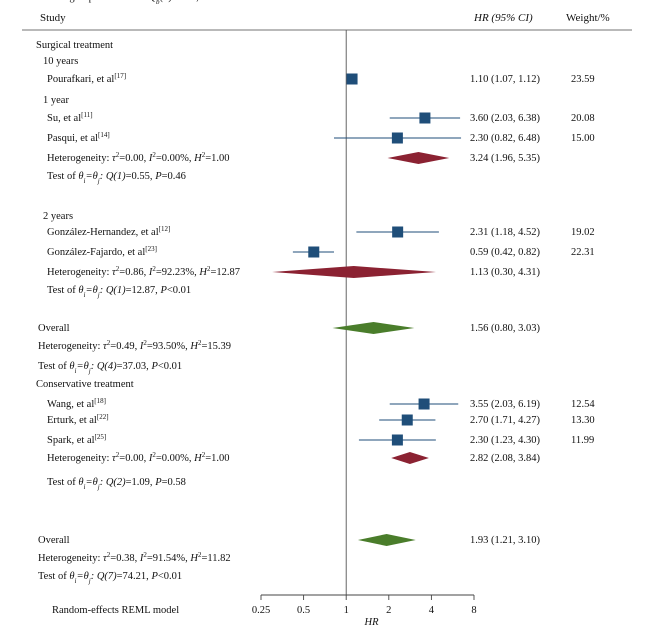 The height and width of the screenshot is (632, 650). Describe the element at coordinates (505, 328) in the screenshot. I see `overall-hr-ci: 1.56 (0.80, 3.03)` at that location.